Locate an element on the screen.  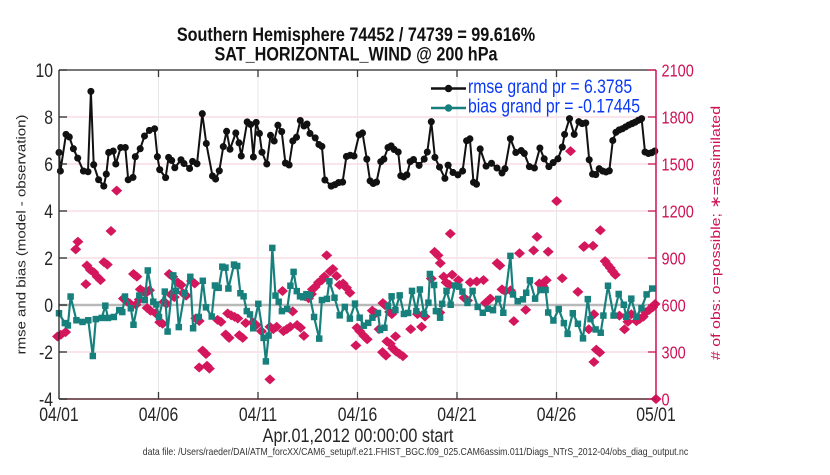
svg-text: 10 is located at coordinates (44, 71).